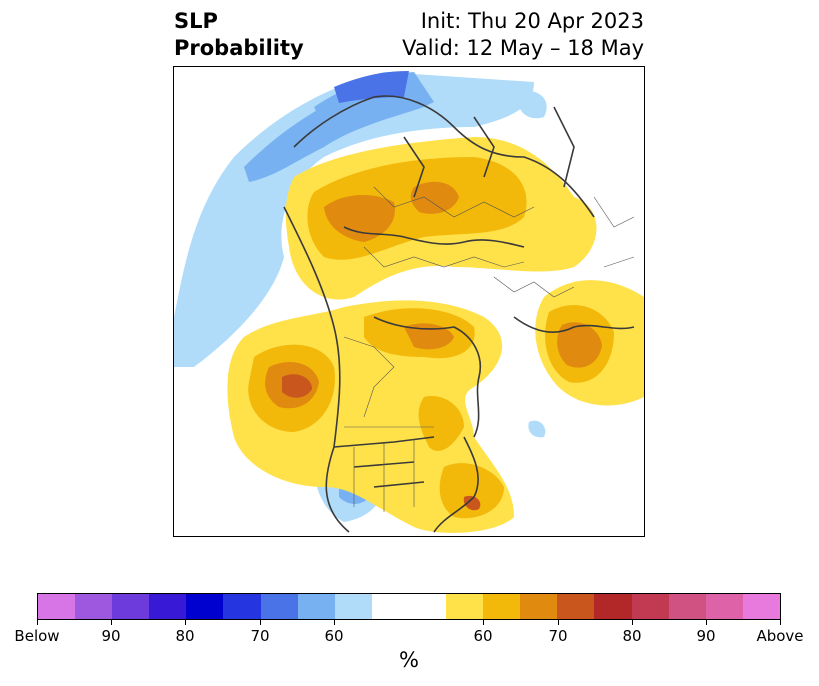  What do you see at coordinates (239, 35) in the screenshot?
I see `map-title: SLP Probability` at bounding box center [239, 35].